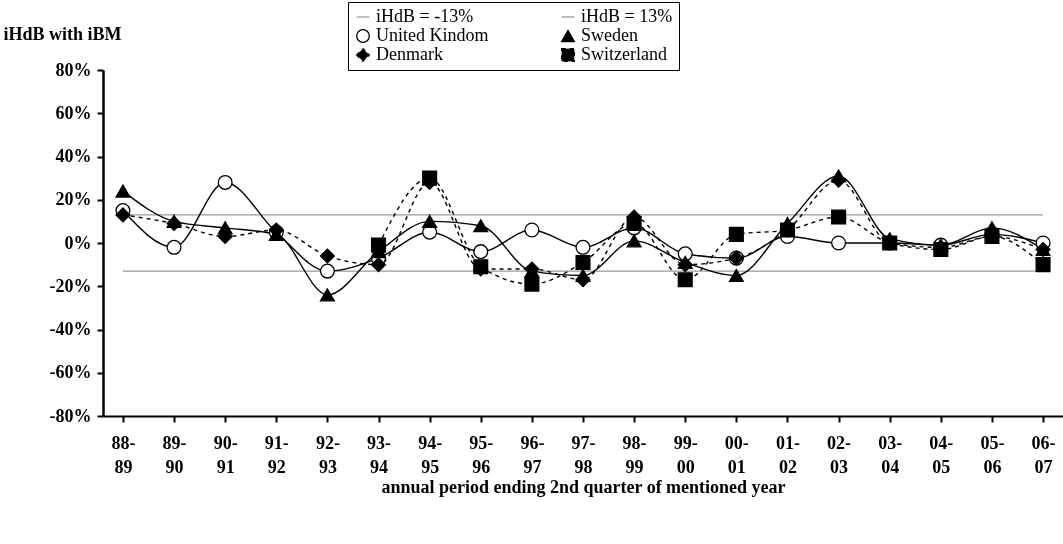 The height and width of the screenshot is (544, 1063). I want to click on x-tick-label: 97-98, so click(583, 454).